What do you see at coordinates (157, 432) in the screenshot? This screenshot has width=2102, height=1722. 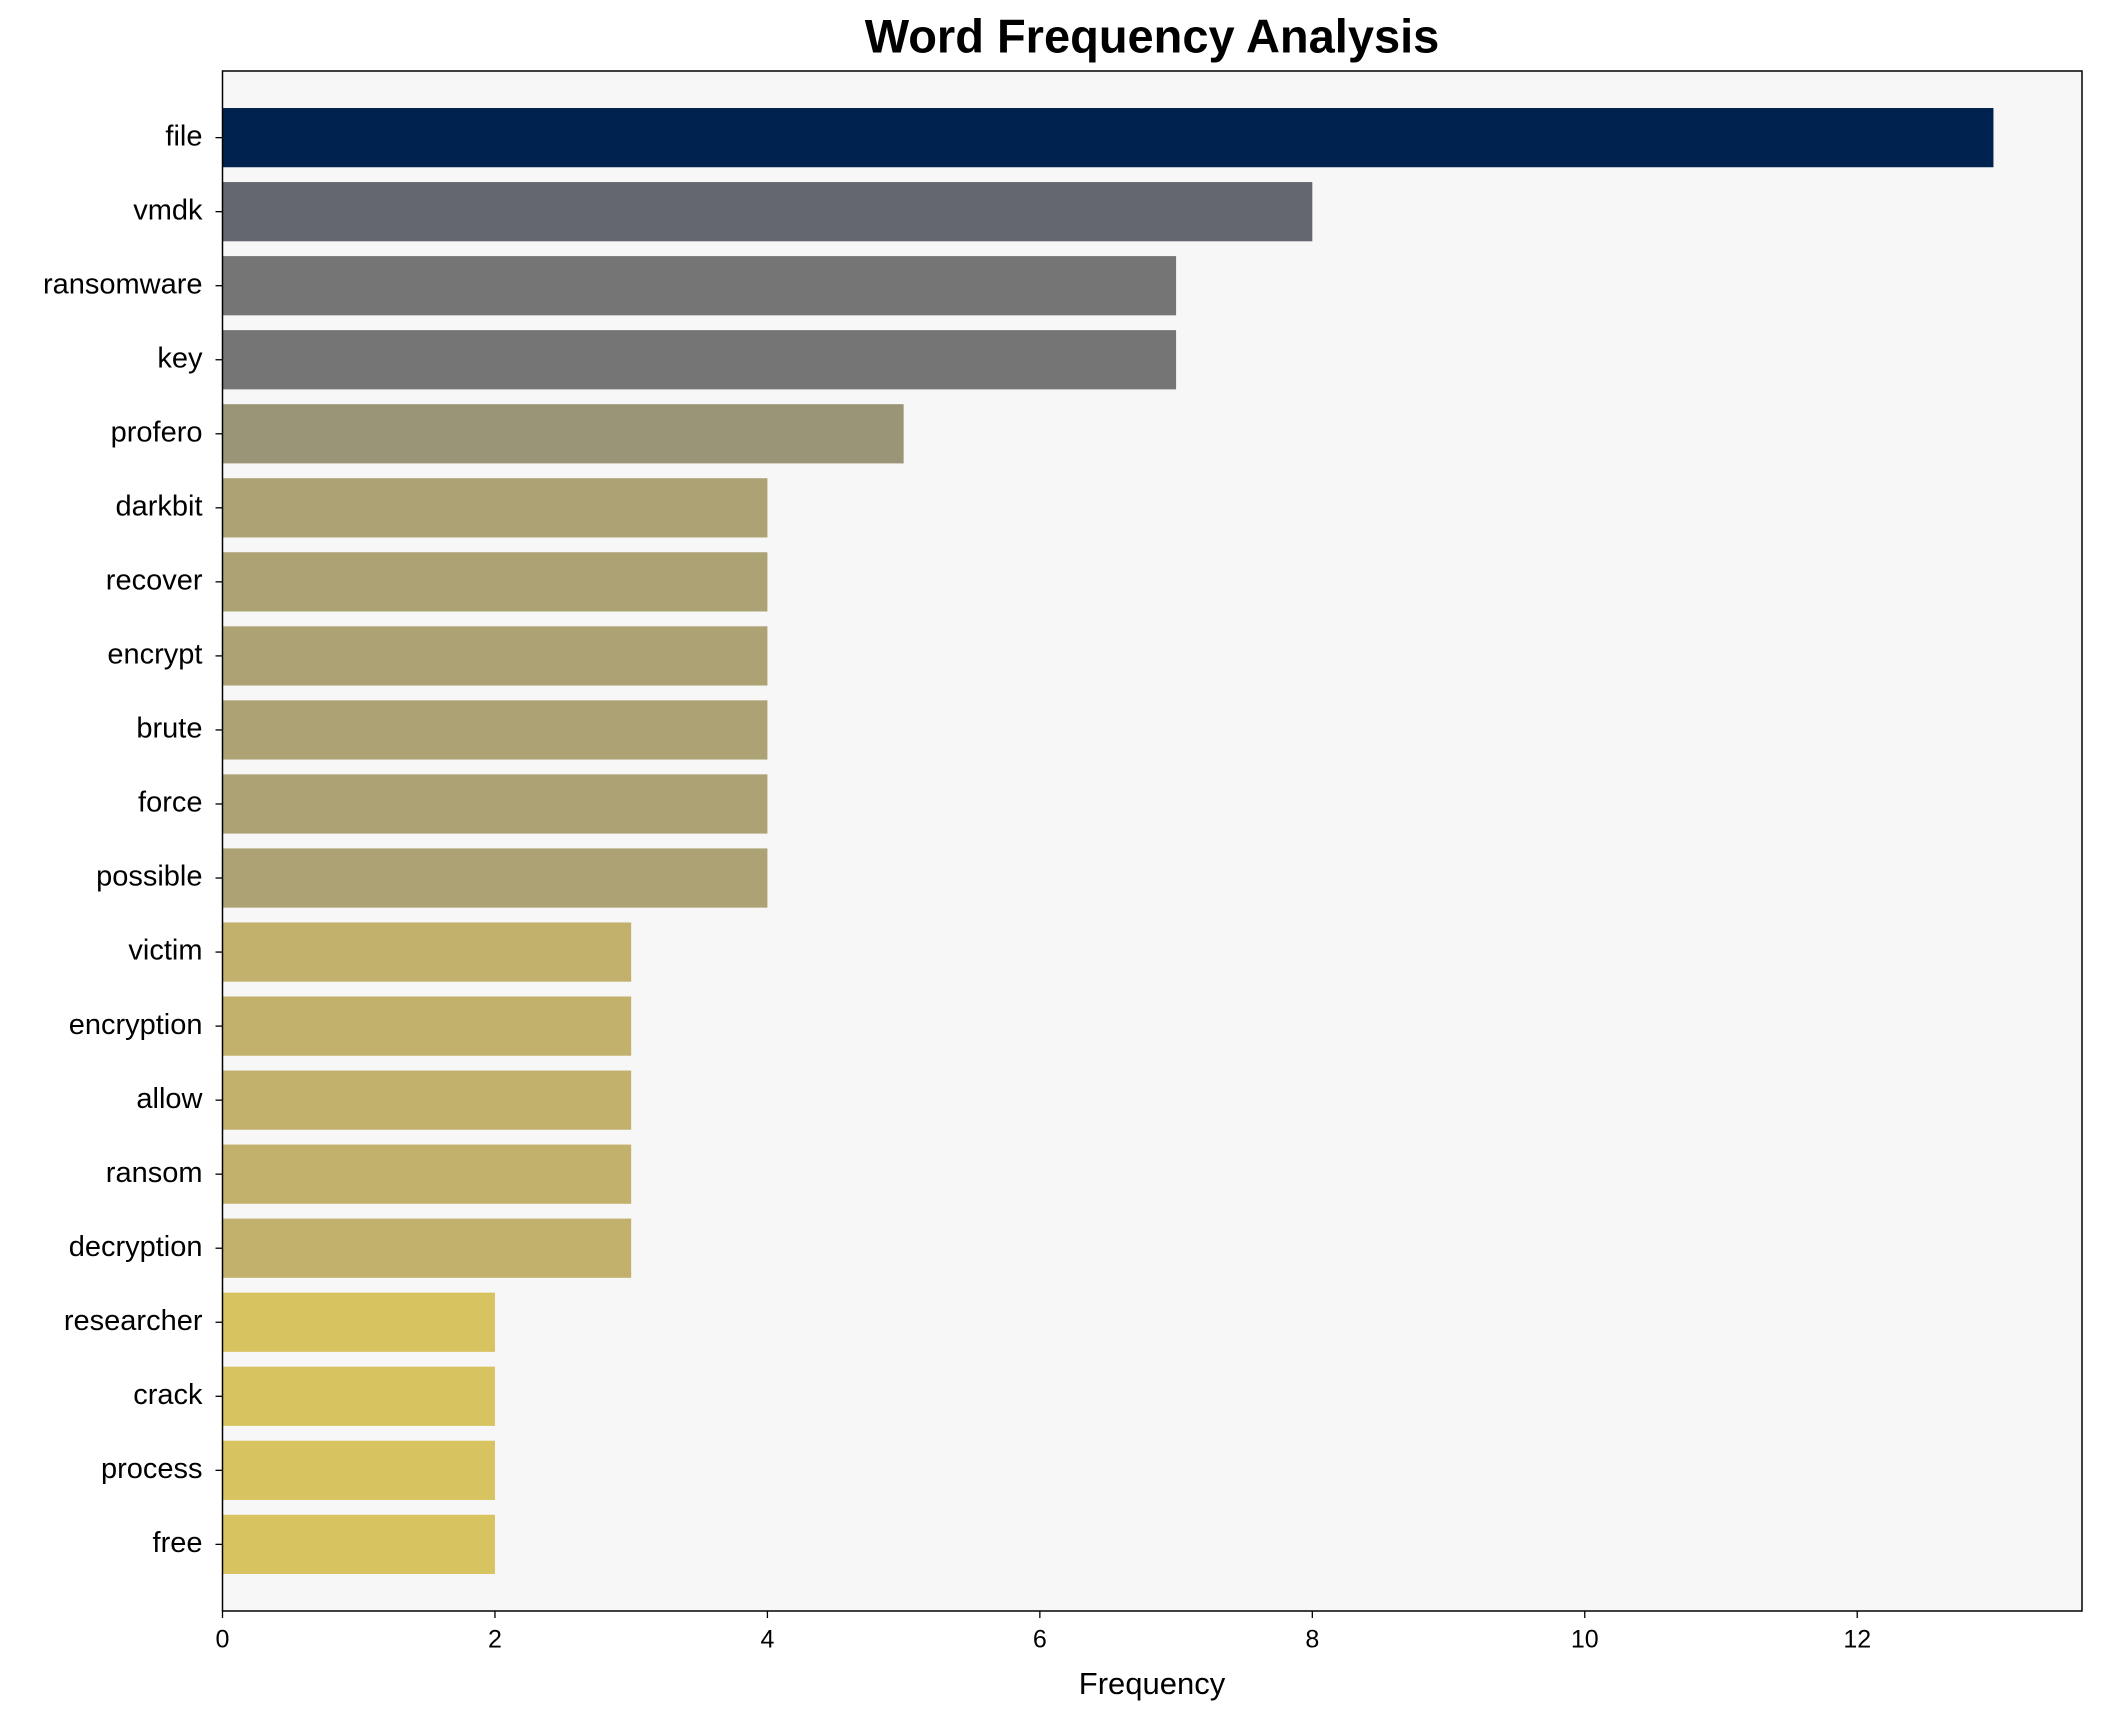 I see `y-tick-label: profero` at bounding box center [157, 432].